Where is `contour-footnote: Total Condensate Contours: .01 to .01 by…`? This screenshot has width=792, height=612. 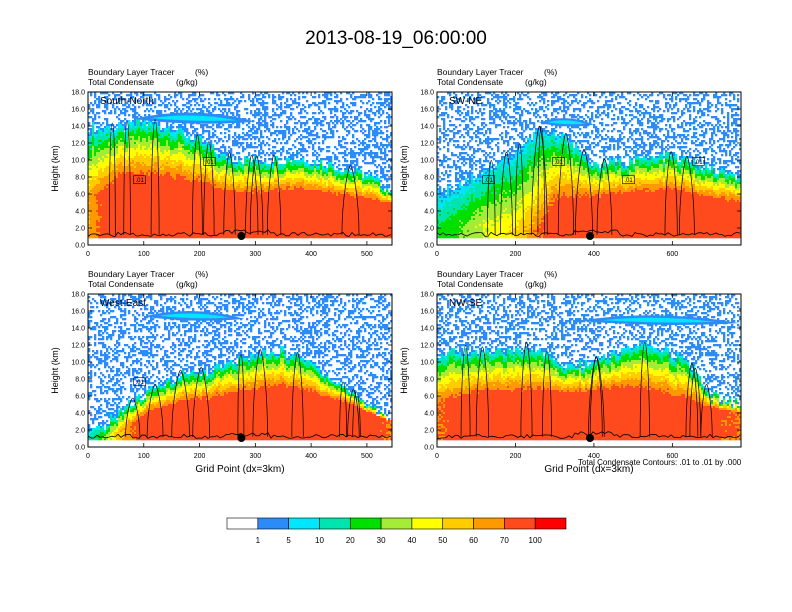
contour-footnote: Total Condensate Contours: .01 to .01 by… is located at coordinates (659, 462).